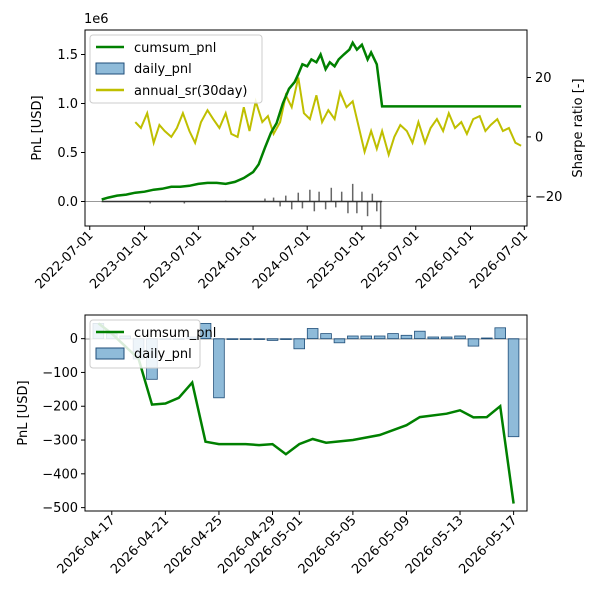 The width and height of the screenshot is (600, 600). What do you see at coordinates (60, 407) in the screenshot?
I see `bottom-y-tick-label: −200` at bounding box center [60, 407].